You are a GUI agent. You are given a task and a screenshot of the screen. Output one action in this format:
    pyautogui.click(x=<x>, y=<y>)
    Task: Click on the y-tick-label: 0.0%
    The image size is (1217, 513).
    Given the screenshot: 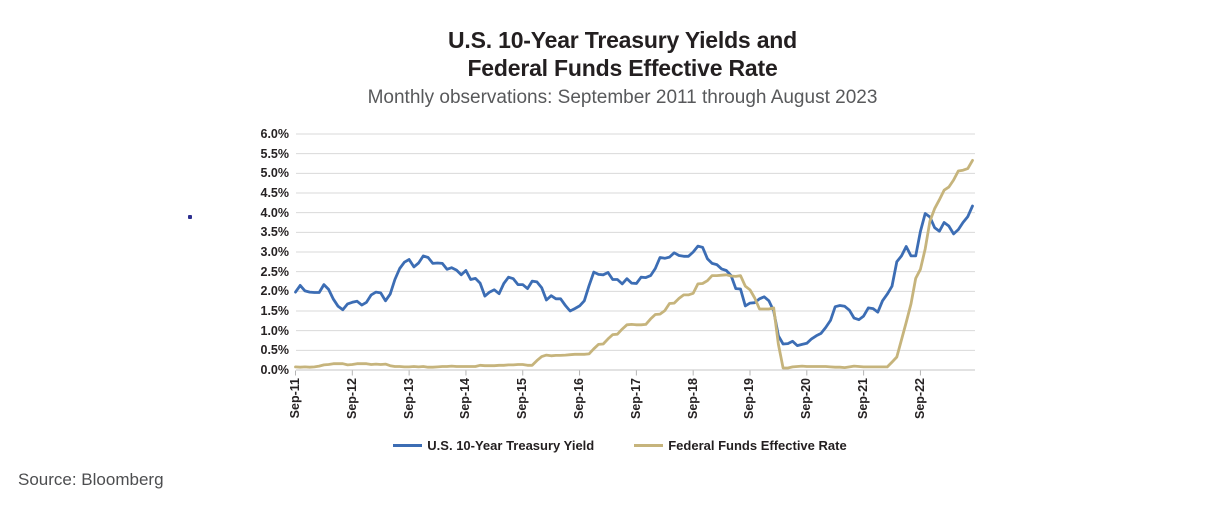 What is the action you would take?
    pyautogui.click(x=275, y=370)
    